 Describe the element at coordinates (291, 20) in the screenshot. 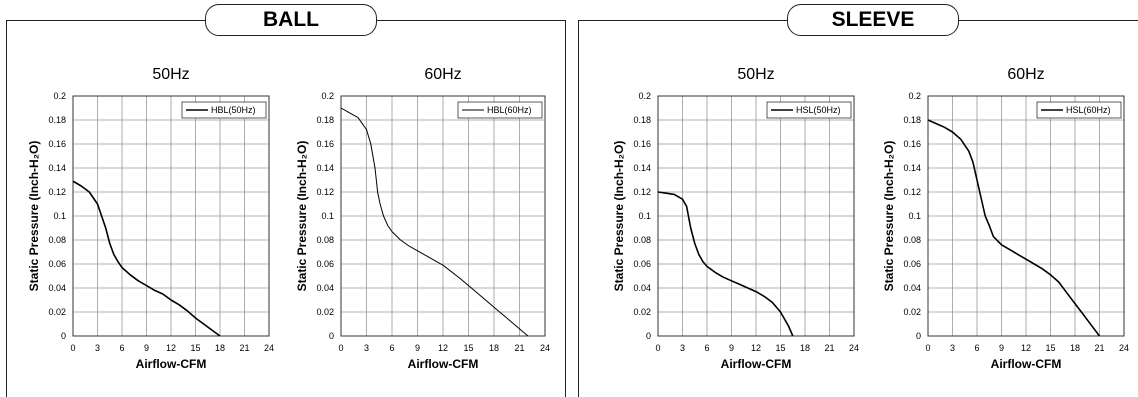

I see `ball-panel-title: BALL` at that location.